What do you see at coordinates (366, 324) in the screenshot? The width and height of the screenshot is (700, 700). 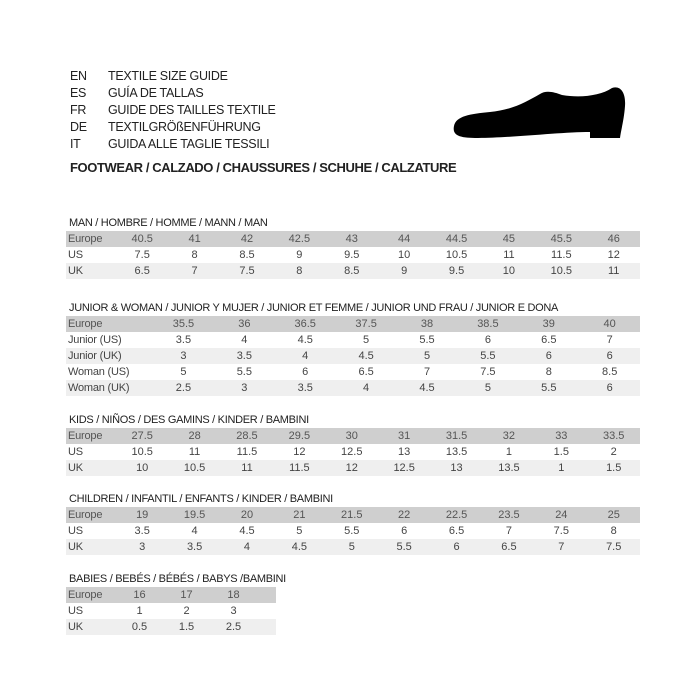 I see `table-cell: 37.5` at bounding box center [366, 324].